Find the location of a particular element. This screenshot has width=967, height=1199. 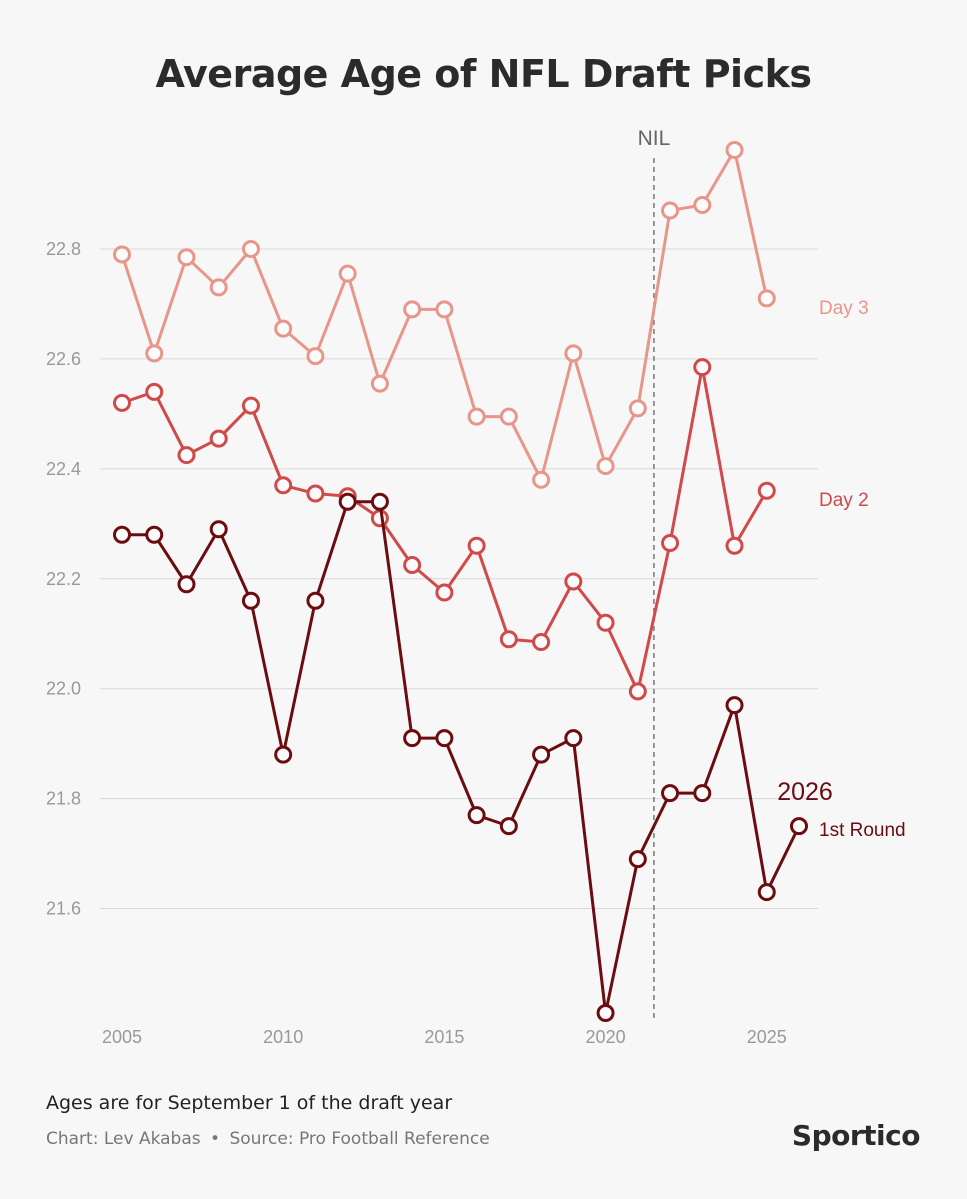

y-tick-label: 21.8 is located at coordinates (63, 799).